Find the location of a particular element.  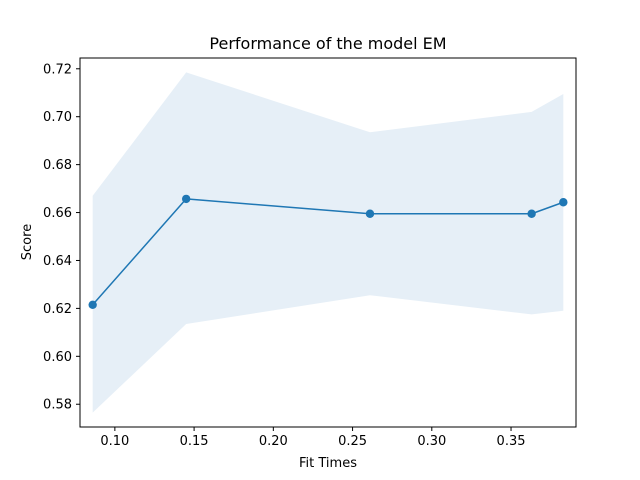

x-tick-label: 0.30 is located at coordinates (431, 441).